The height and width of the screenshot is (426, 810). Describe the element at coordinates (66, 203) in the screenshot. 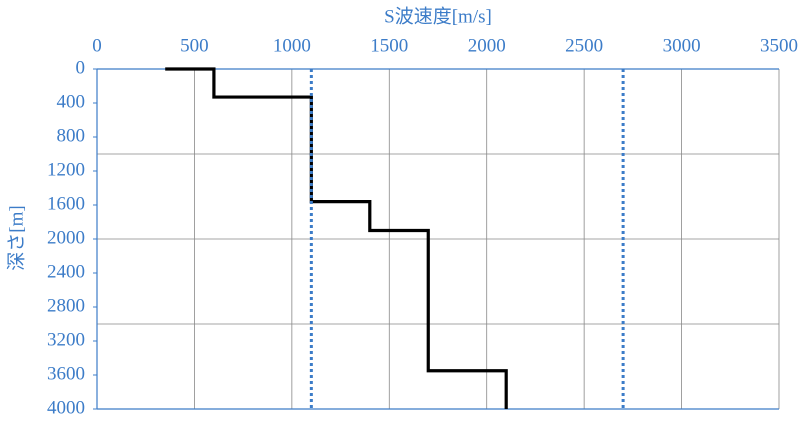

I see `y-tick-label: 1600` at that location.